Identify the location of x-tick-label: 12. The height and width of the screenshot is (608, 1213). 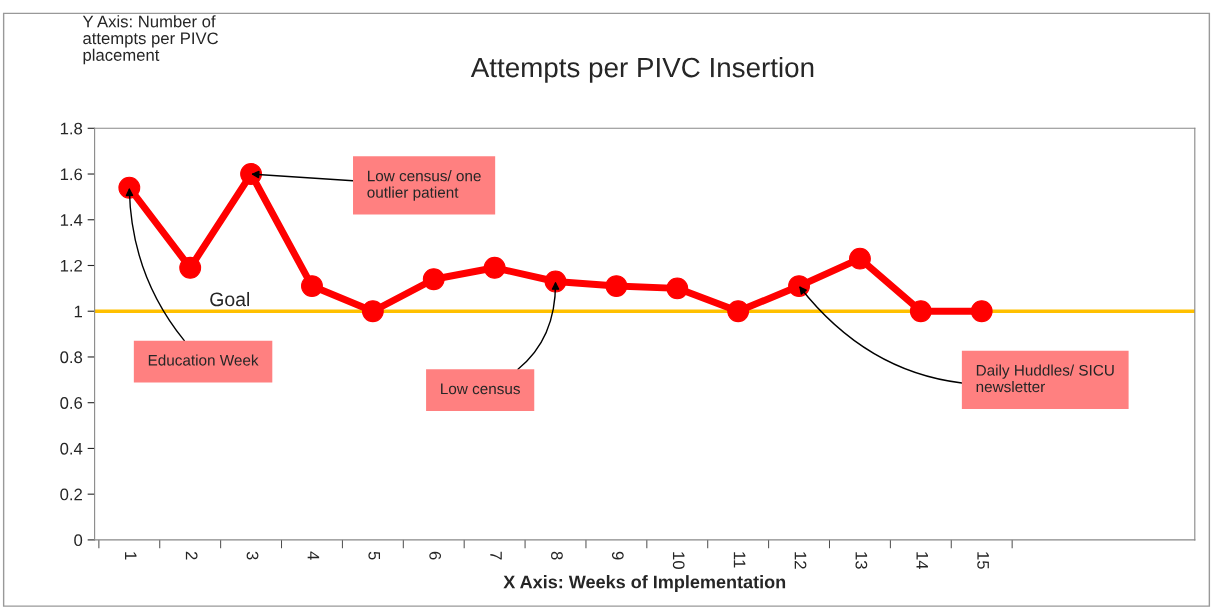
(800, 560).